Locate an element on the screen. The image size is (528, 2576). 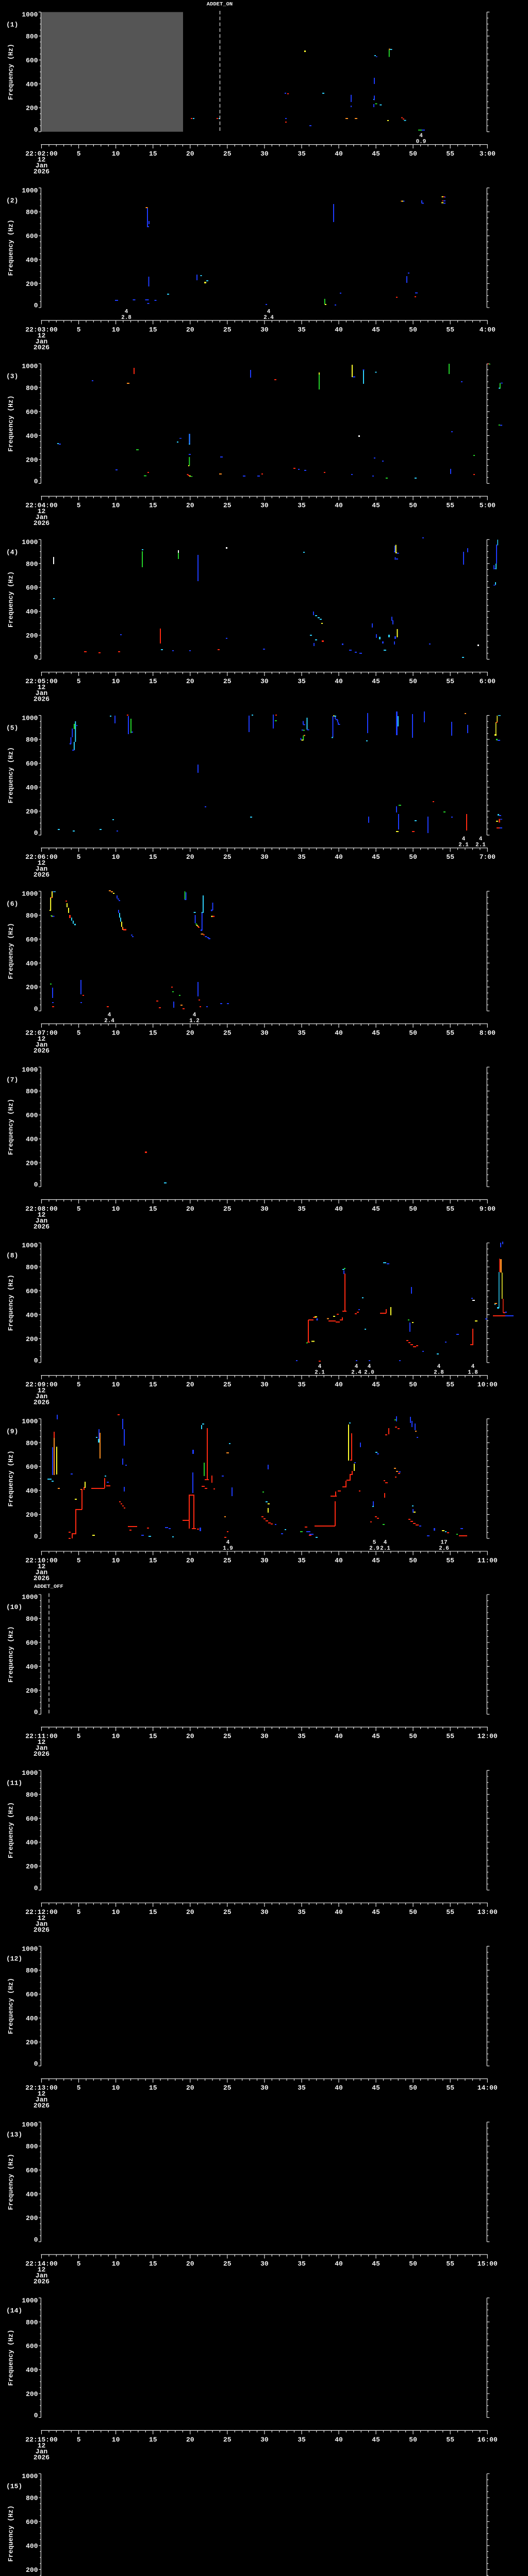
svg-text: 2.1 is located at coordinates (463, 845).